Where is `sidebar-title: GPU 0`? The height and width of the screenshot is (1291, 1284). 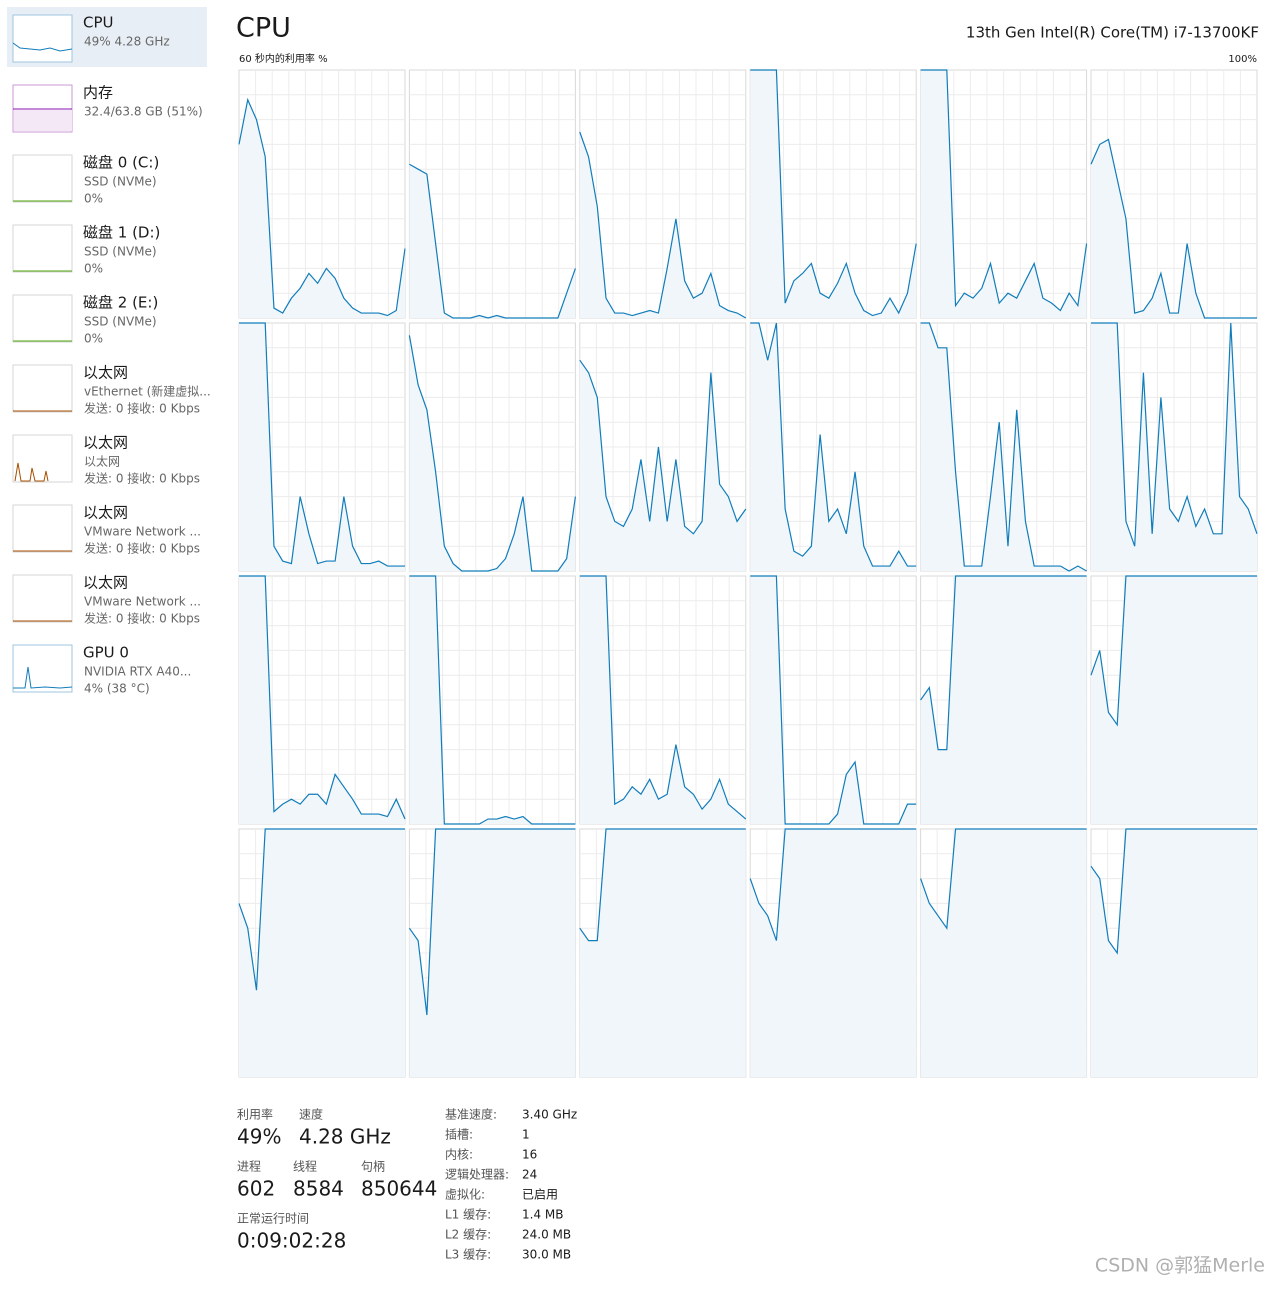
sidebar-title: GPU 0 is located at coordinates (106, 653).